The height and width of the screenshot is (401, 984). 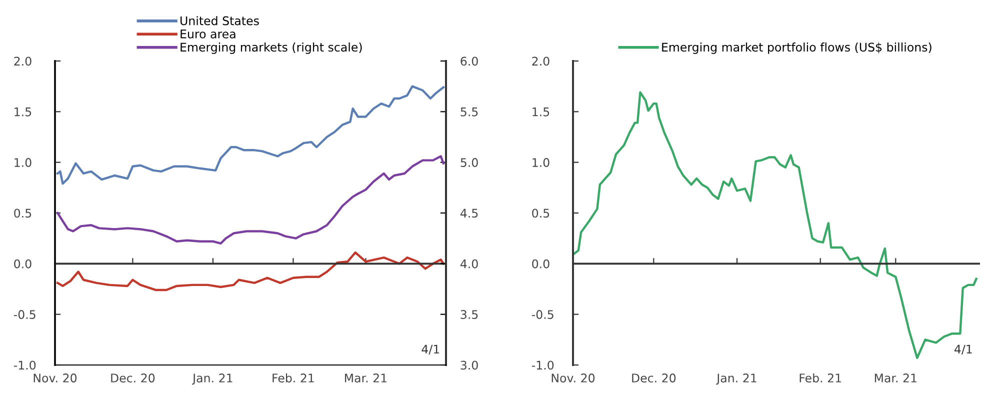 I want to click on legend-label: Emerging market portfolio flows (US$ billions), so click(x=797, y=48).